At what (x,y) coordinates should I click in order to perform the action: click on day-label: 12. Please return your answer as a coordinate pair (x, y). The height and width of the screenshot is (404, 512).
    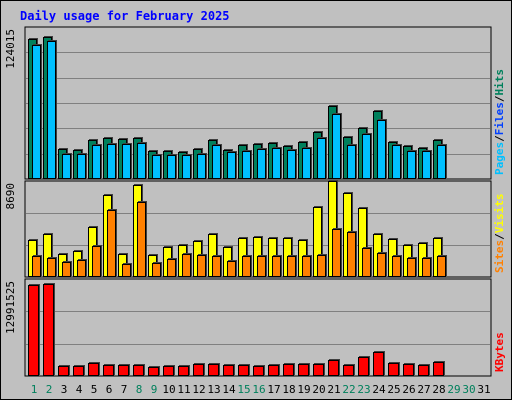
    Looking at the image, I should click on (198, 389).